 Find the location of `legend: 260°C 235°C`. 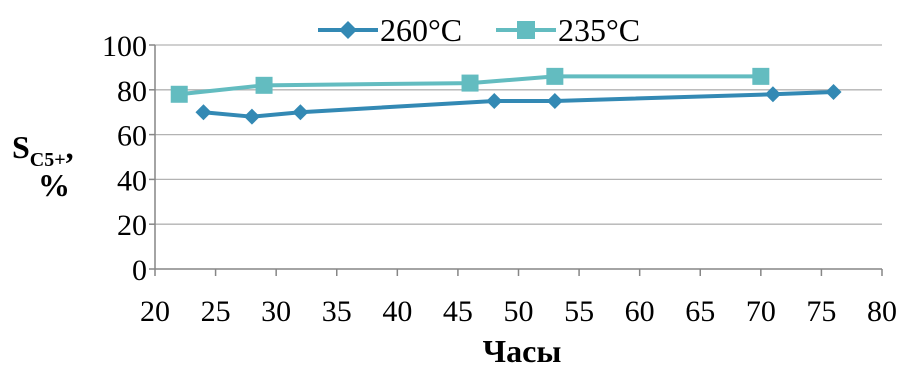

legend: 260°C 235°C is located at coordinates (479, 30).